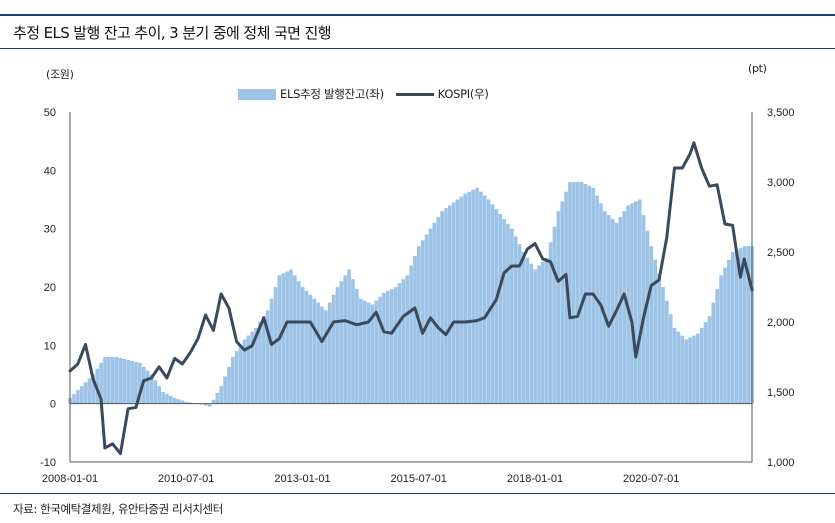  I want to click on left-y-tick-label: 20, so click(50, 288).